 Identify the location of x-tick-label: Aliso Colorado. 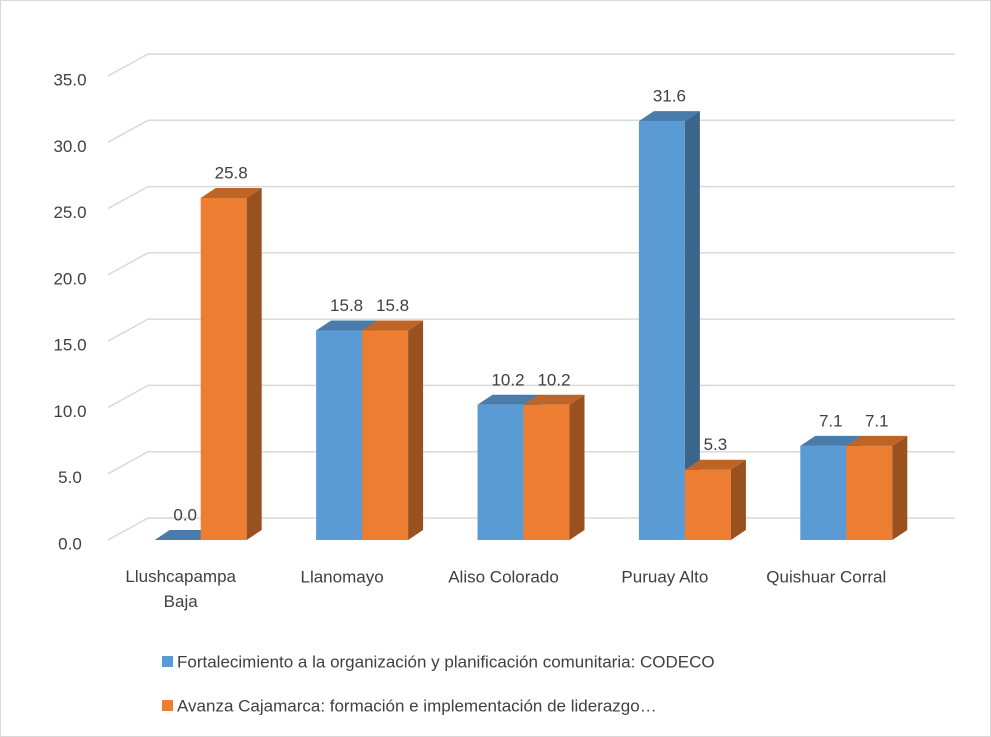
(503, 576).